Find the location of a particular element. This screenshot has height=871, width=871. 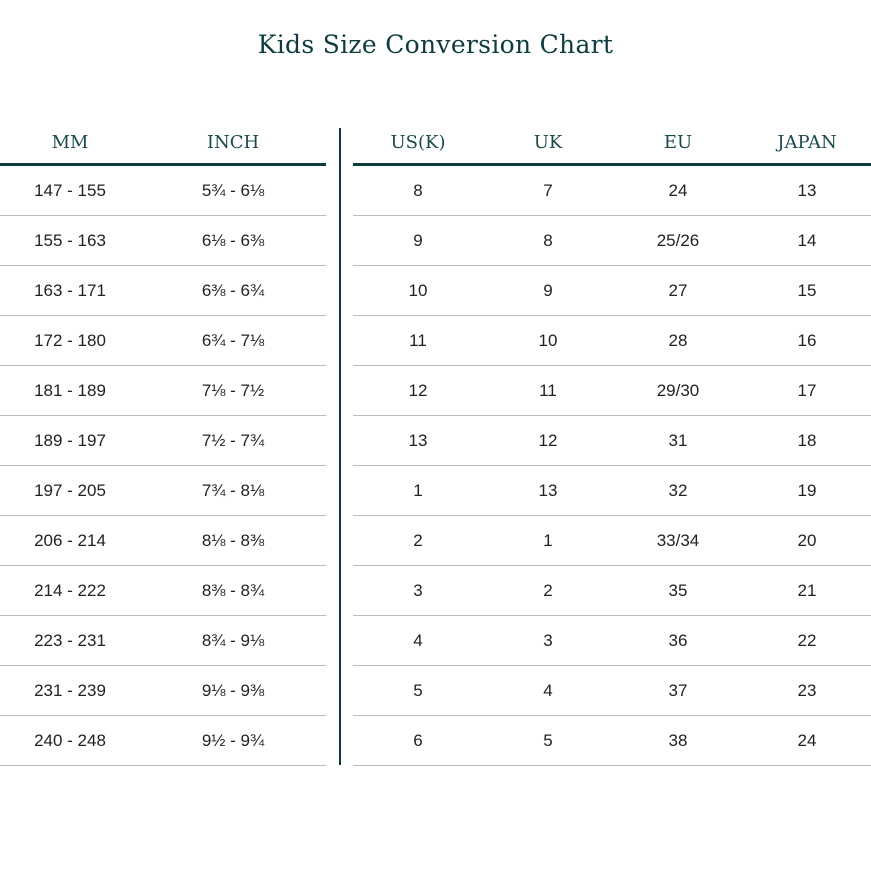

inch-cell: 8¾ - 9⅛ is located at coordinates (233, 640).